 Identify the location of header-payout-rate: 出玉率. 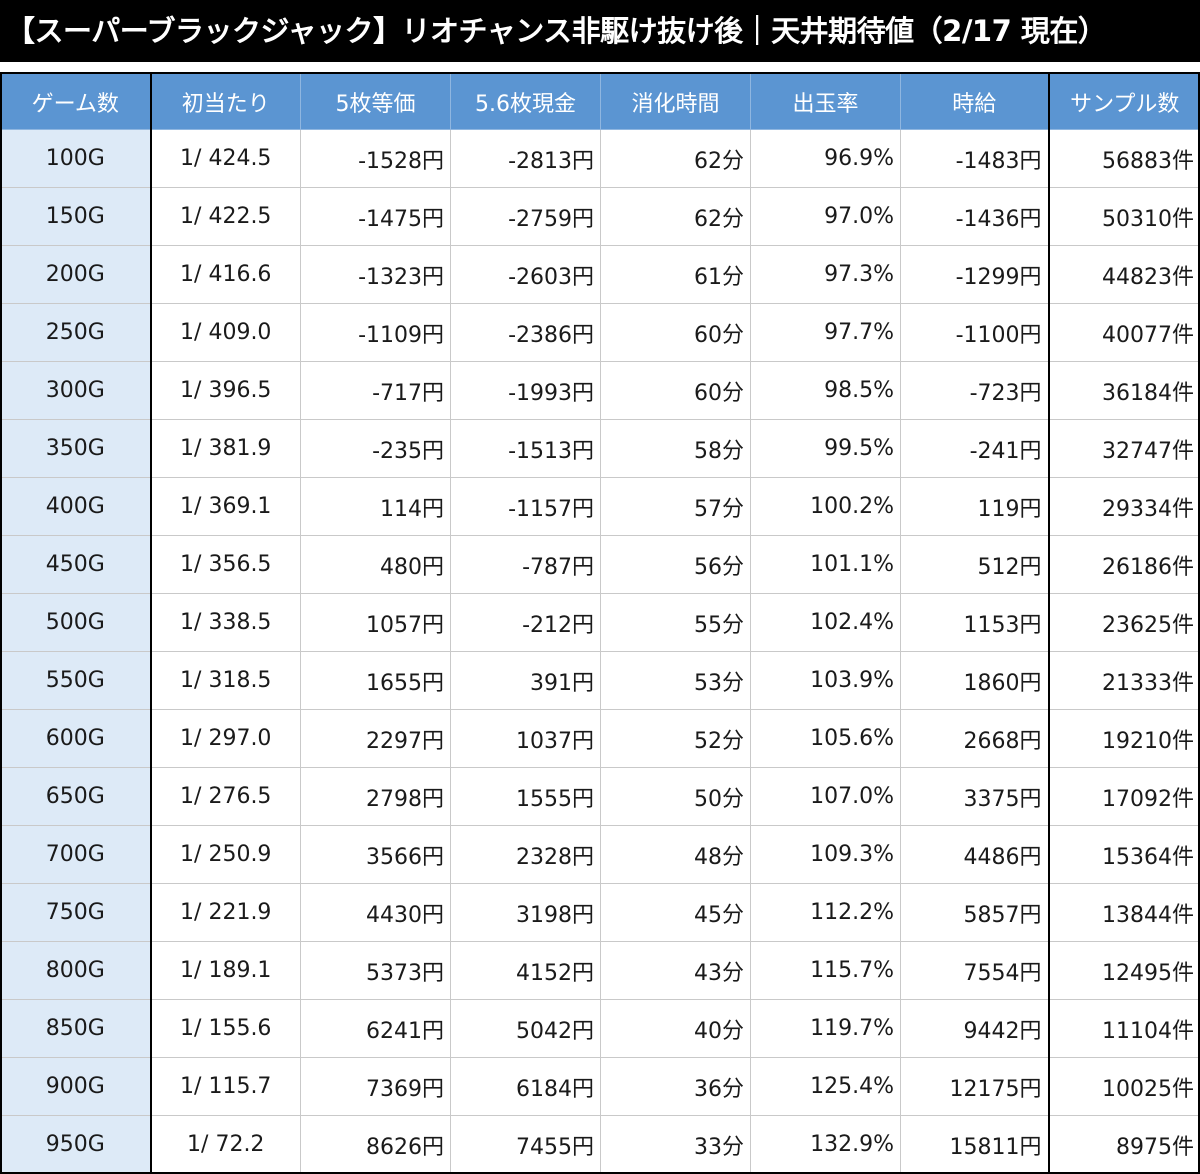
(825, 101).